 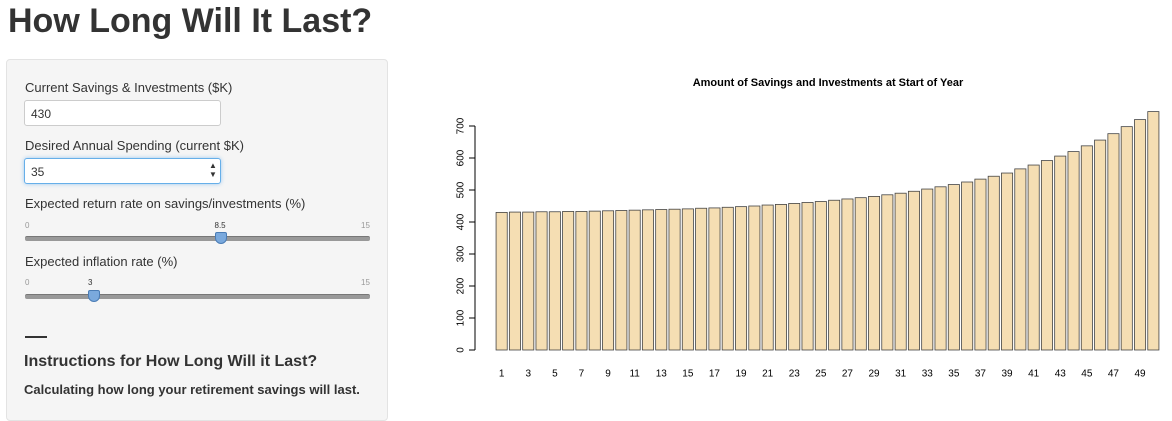 I want to click on spinner: ▲ ▼, so click(x=213, y=170).